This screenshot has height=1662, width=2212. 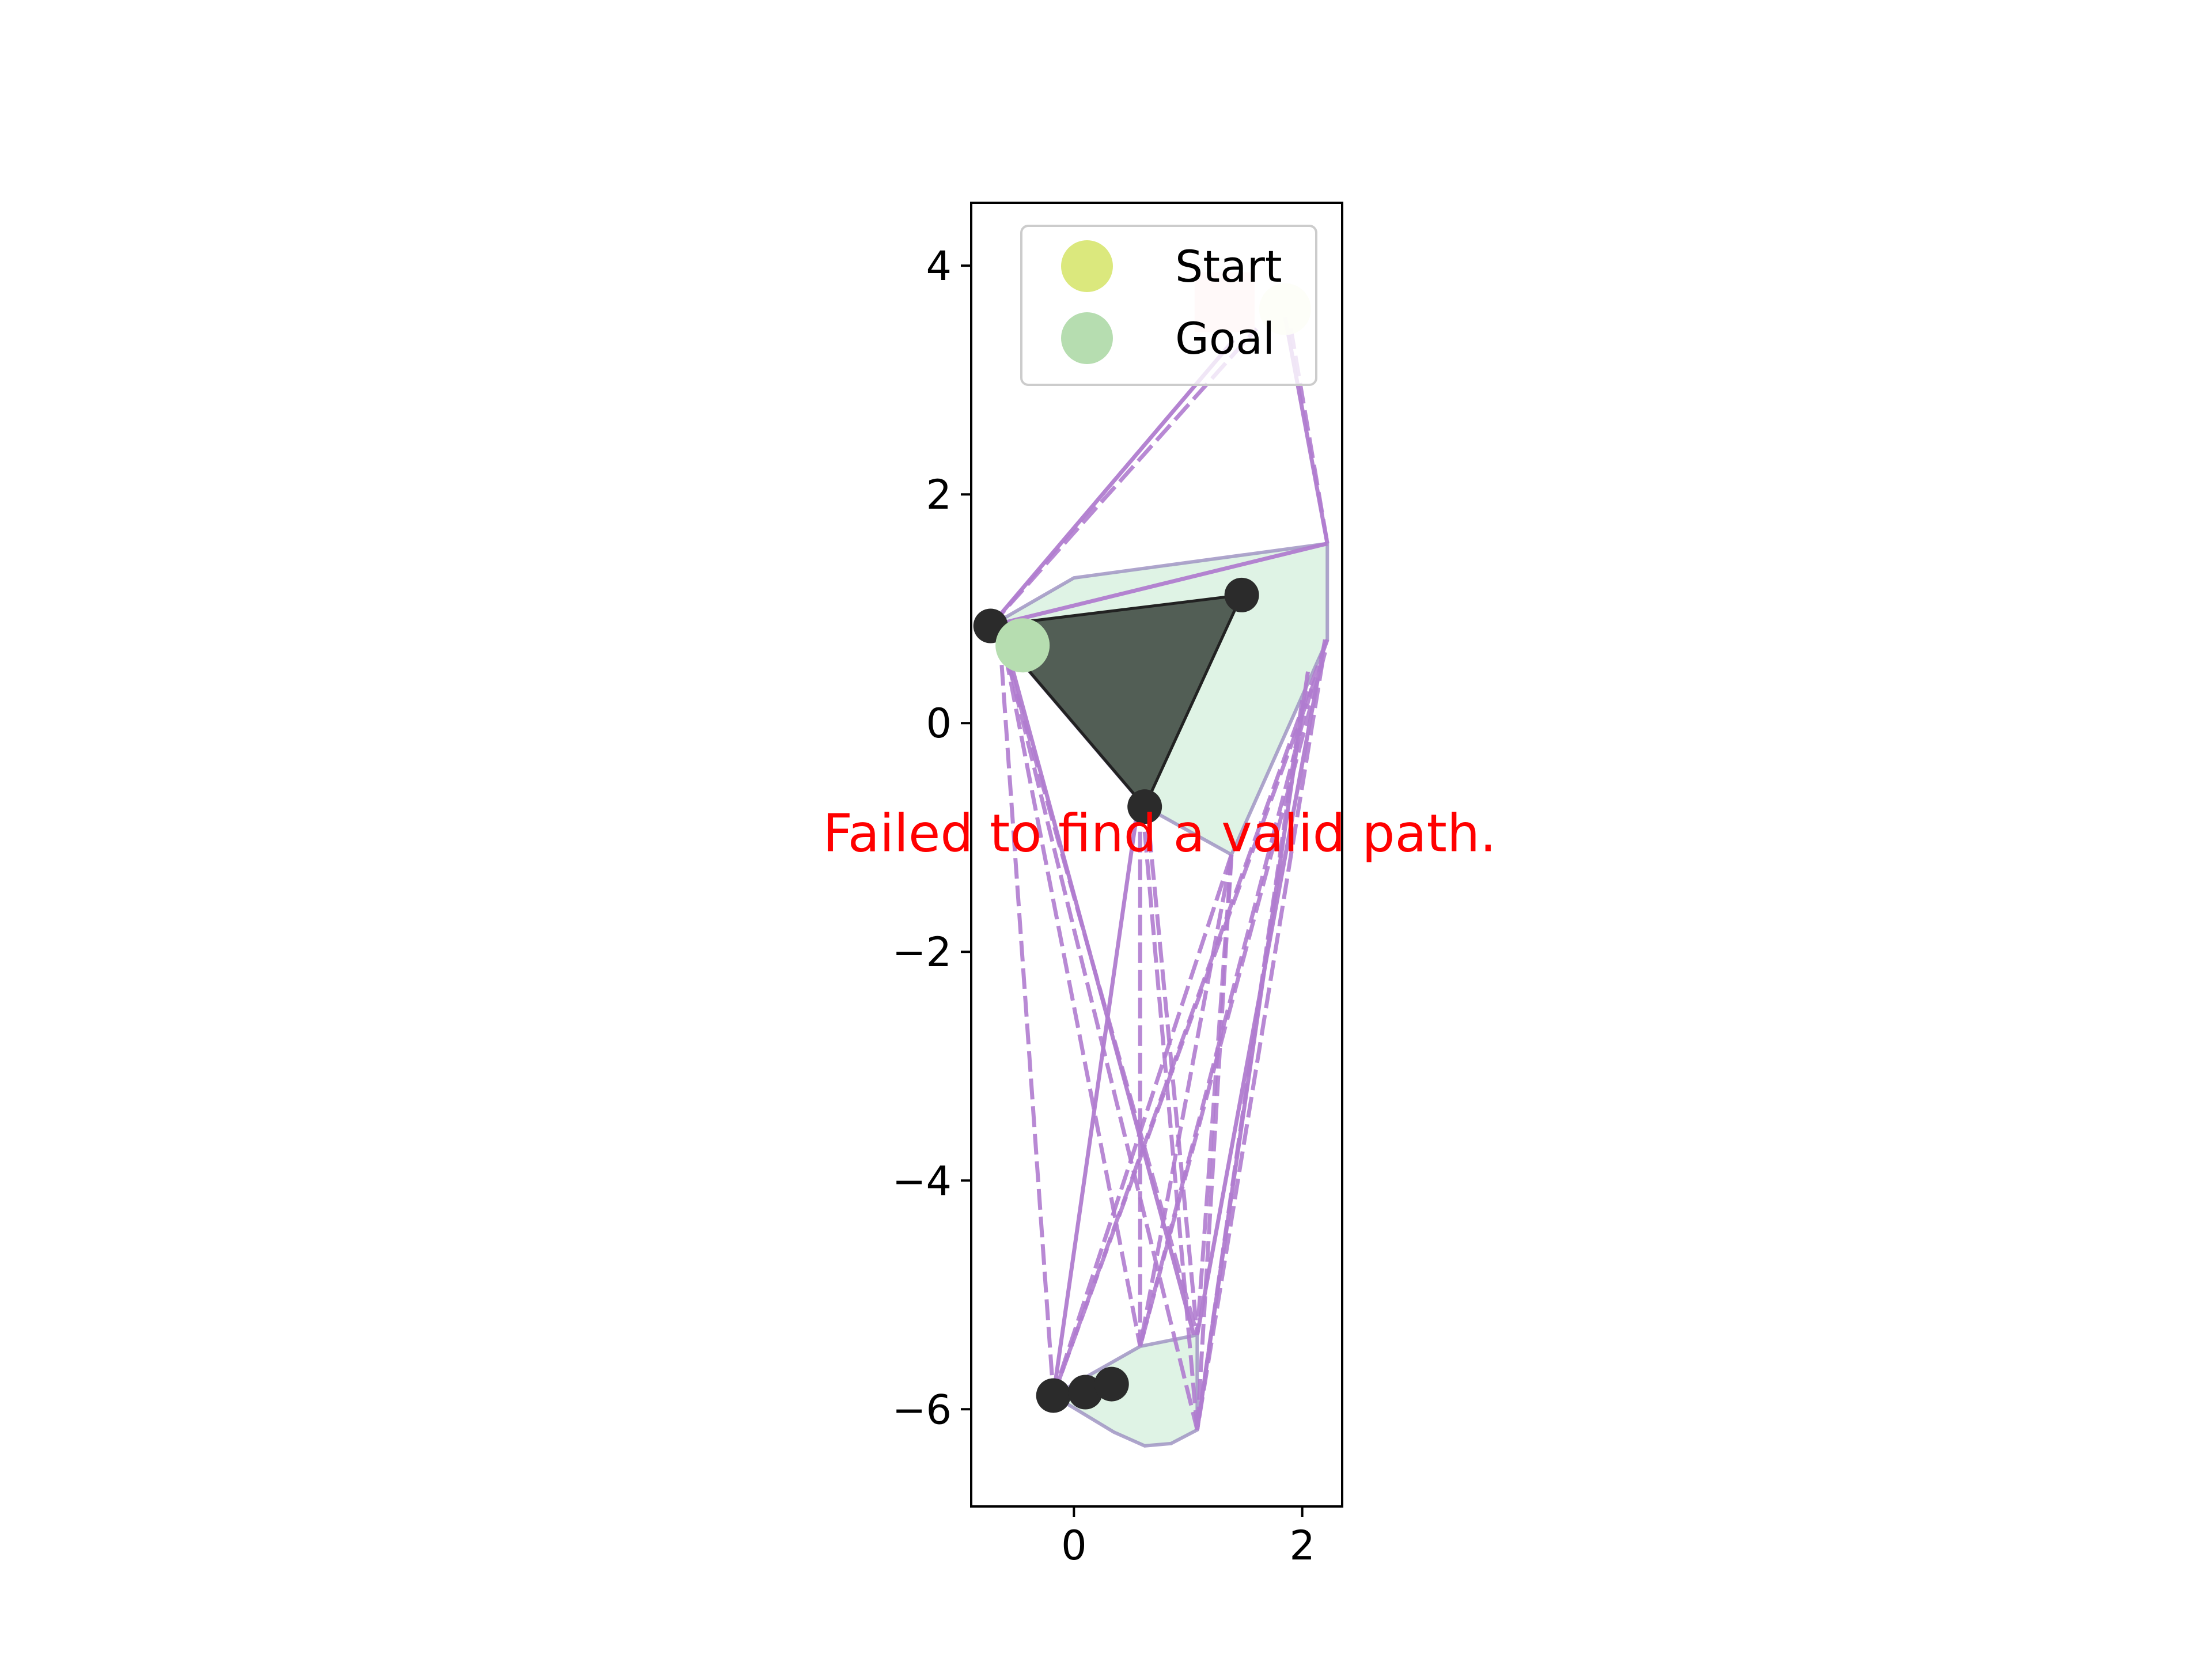 I want to click on y-tick-label: −2, so click(x=922, y=952).